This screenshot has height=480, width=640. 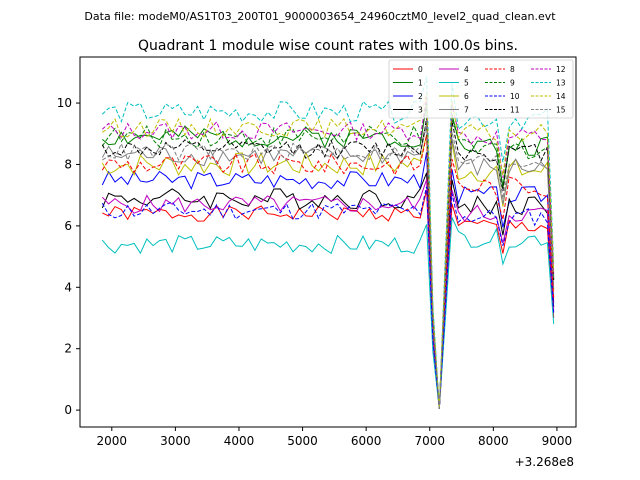 What do you see at coordinates (481, 89) in the screenshot?
I see `legend-frame` at bounding box center [481, 89].